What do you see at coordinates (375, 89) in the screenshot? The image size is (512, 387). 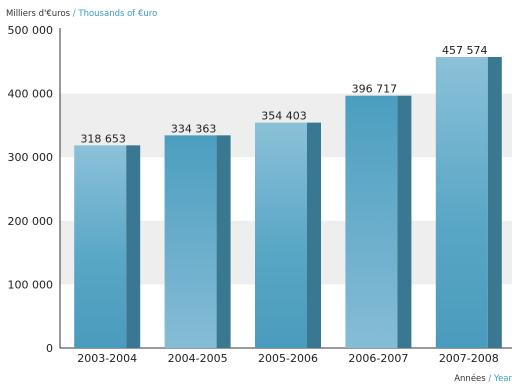 I see `bar-value-label: 396 717` at bounding box center [375, 89].